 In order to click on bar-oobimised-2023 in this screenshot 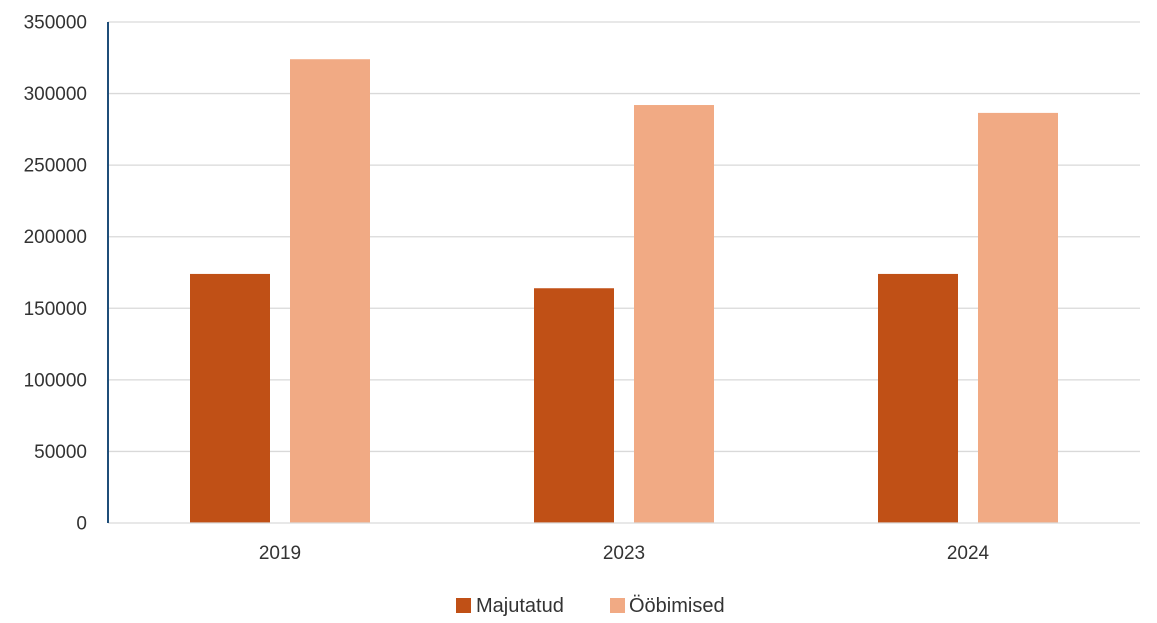, I will do `click(674, 314)`.